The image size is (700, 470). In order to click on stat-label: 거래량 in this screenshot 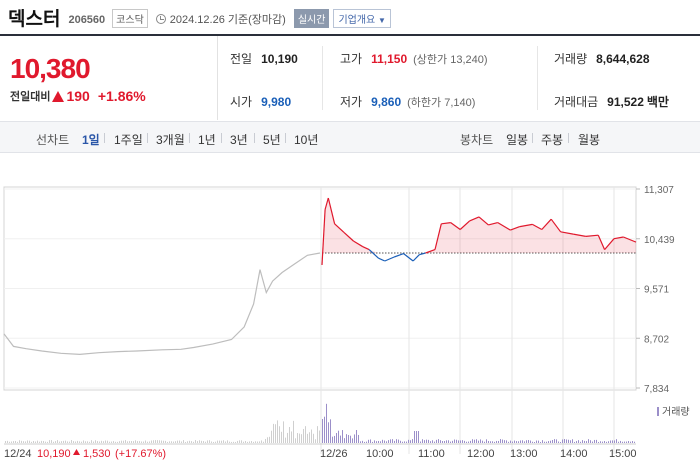, I will do `click(571, 59)`.